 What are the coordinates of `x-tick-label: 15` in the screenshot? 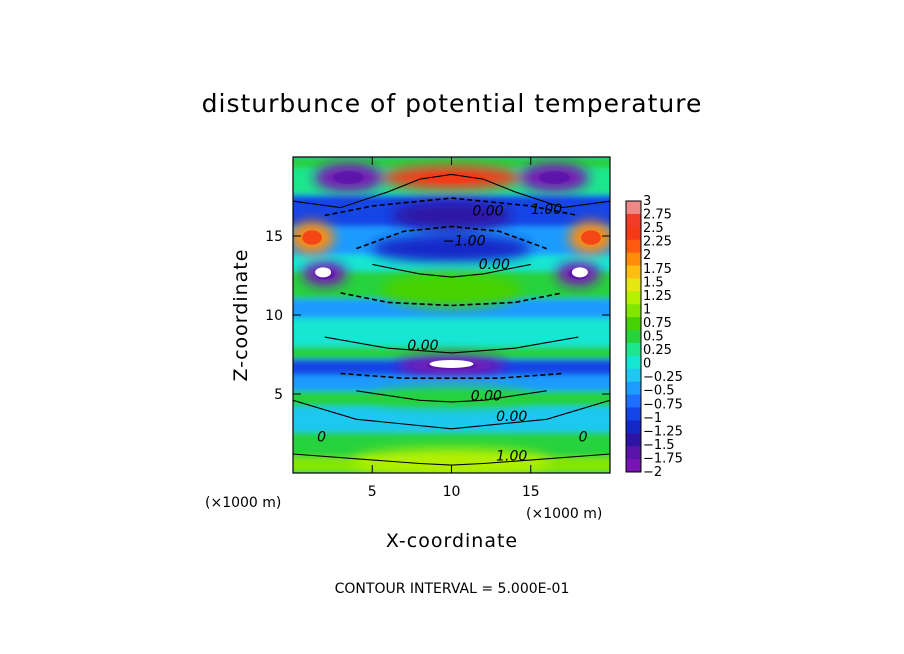 It's located at (531, 492).